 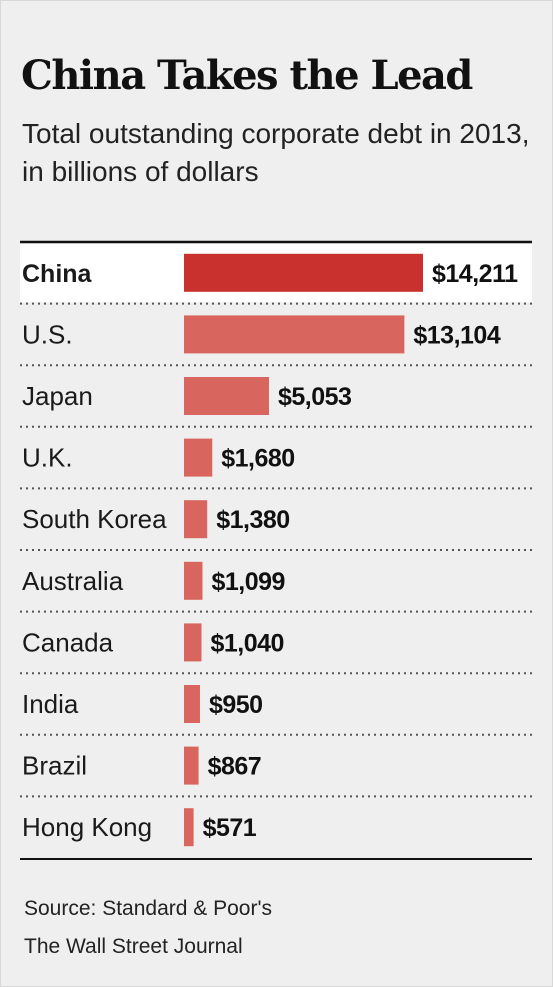 What do you see at coordinates (148, 908) in the screenshot?
I see `source-note: Source: Standard & Poor's` at bounding box center [148, 908].